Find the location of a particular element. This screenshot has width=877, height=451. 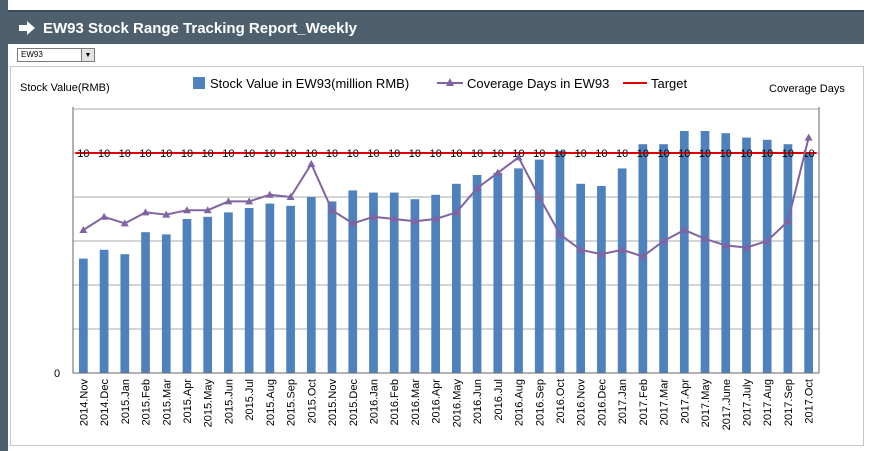

legend-label-target: Target is located at coordinates (669, 83).